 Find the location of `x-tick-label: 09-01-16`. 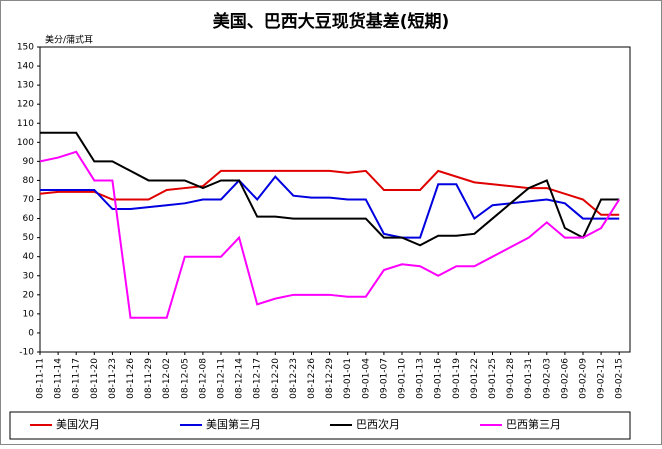

x-tick-label: 09-01-16 is located at coordinates (439, 378).